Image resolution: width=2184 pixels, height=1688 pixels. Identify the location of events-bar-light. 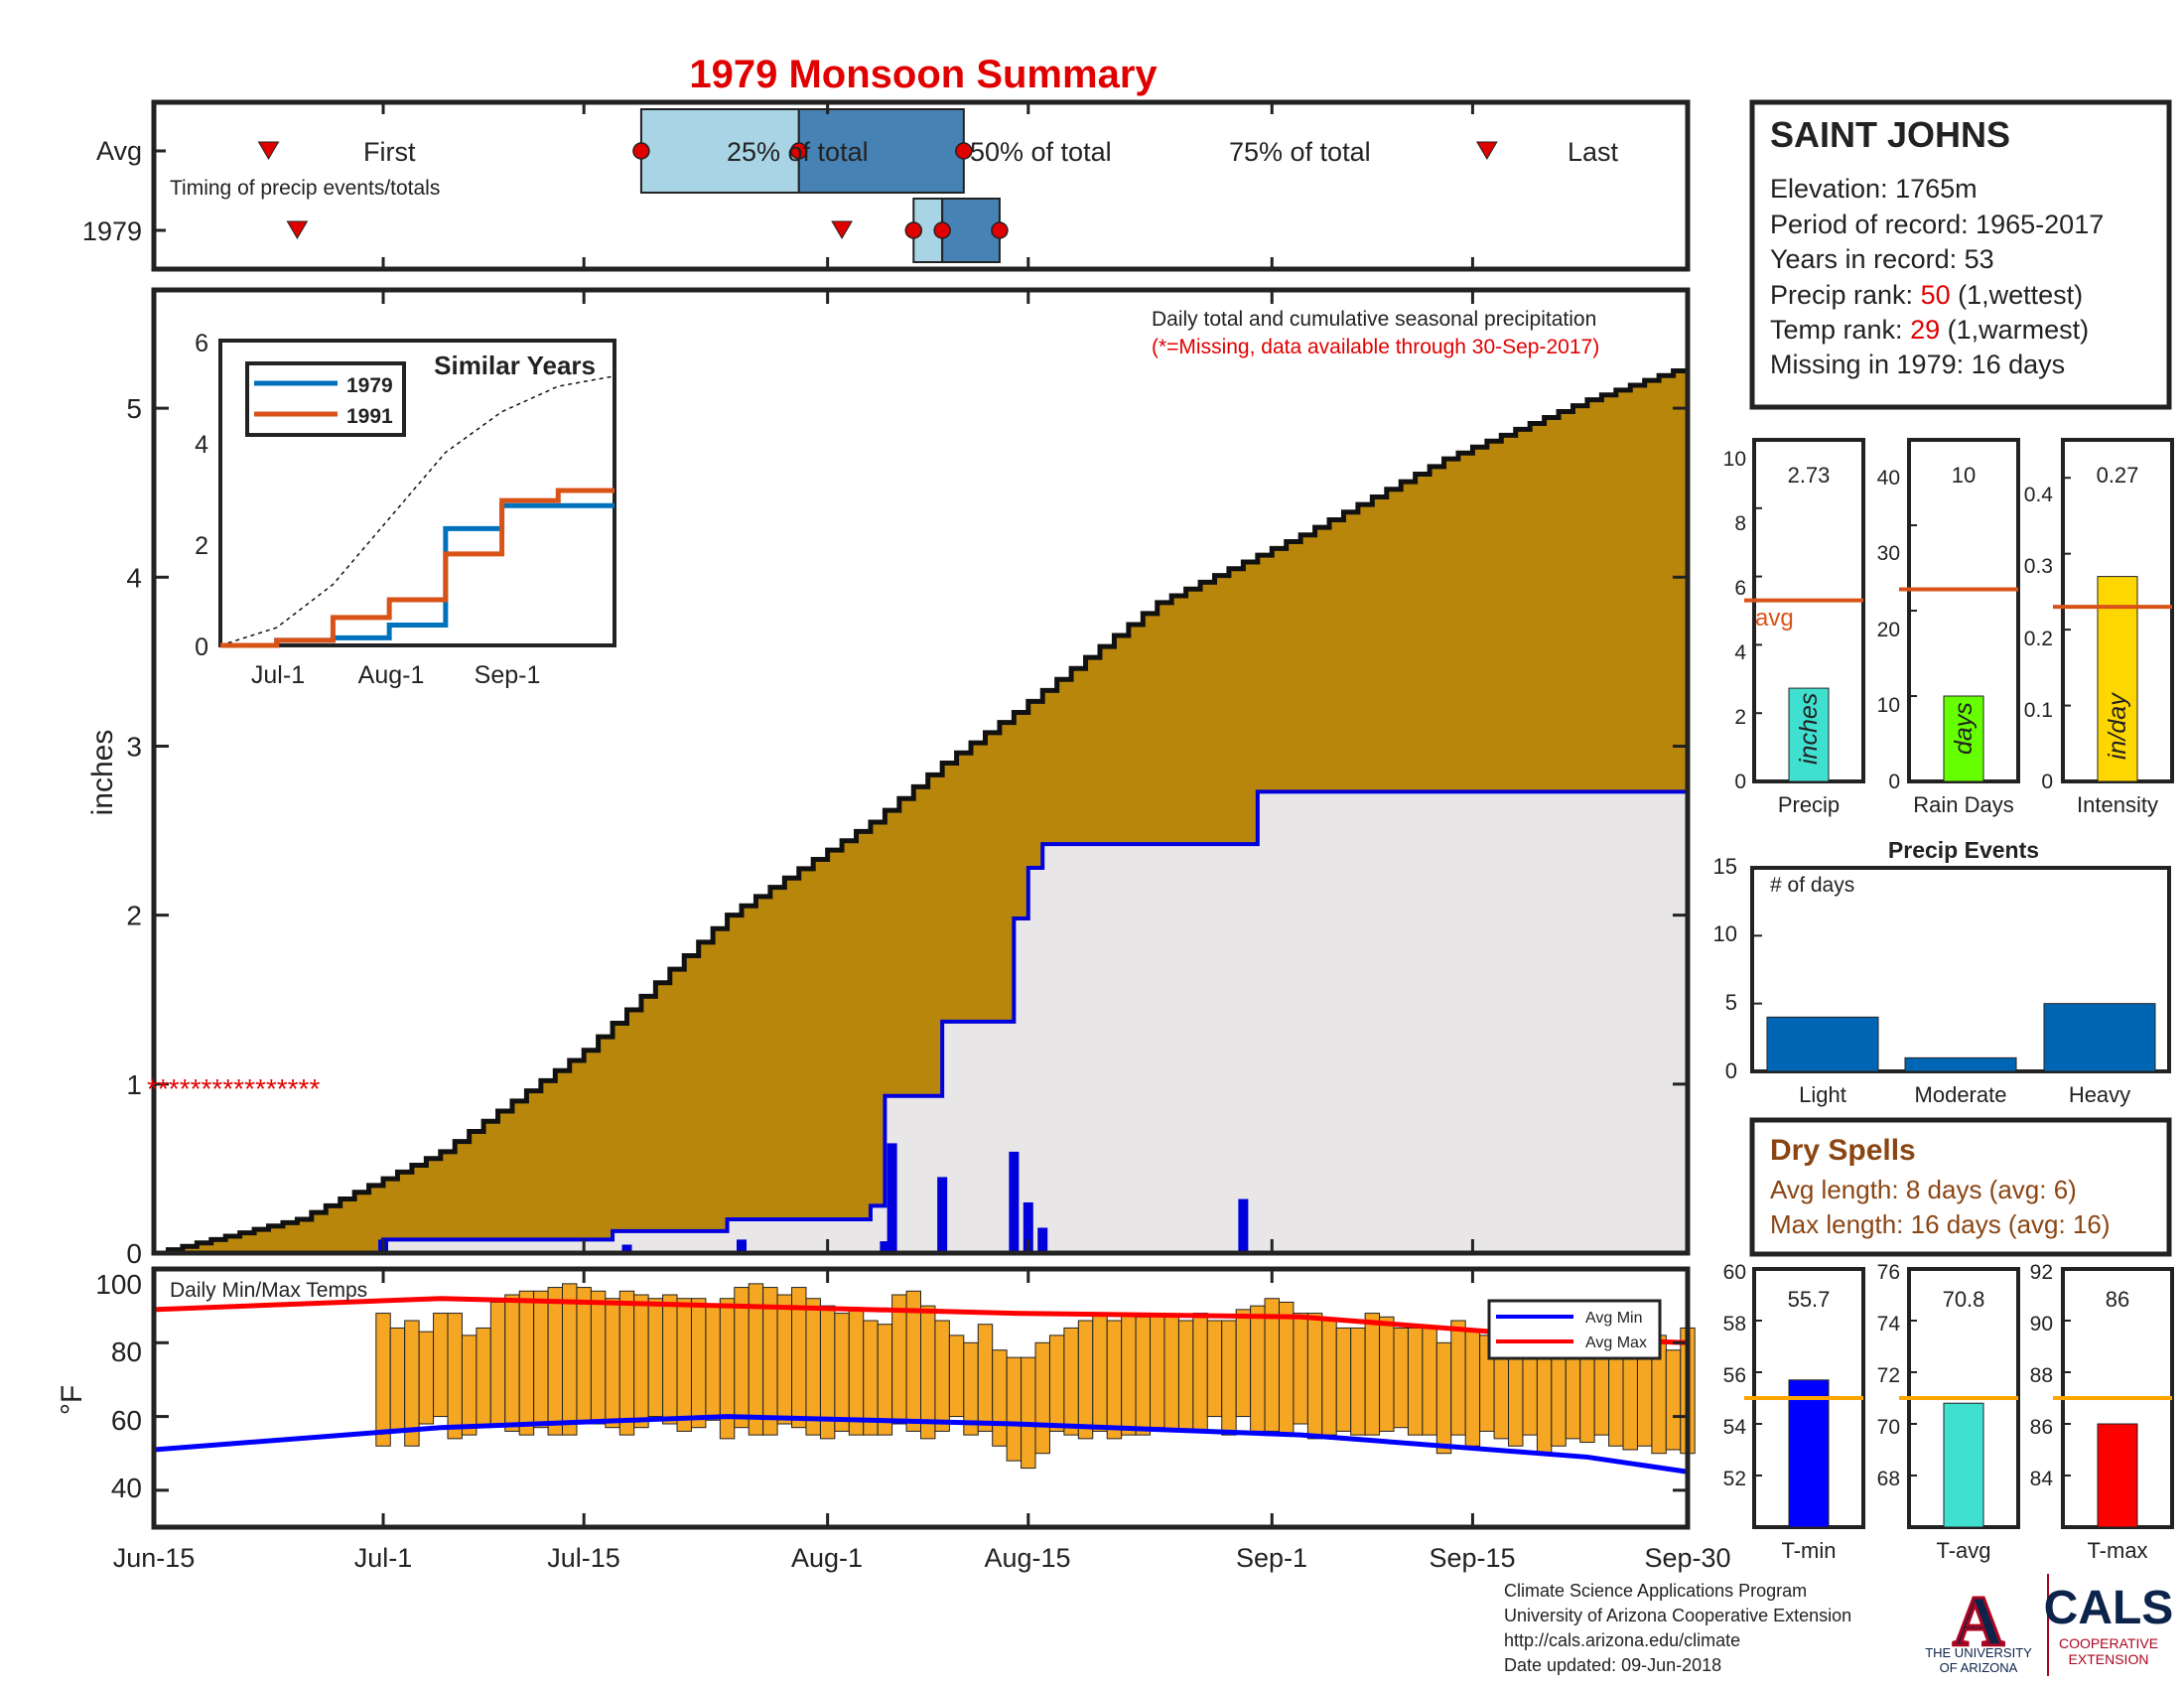
(1822, 1044).